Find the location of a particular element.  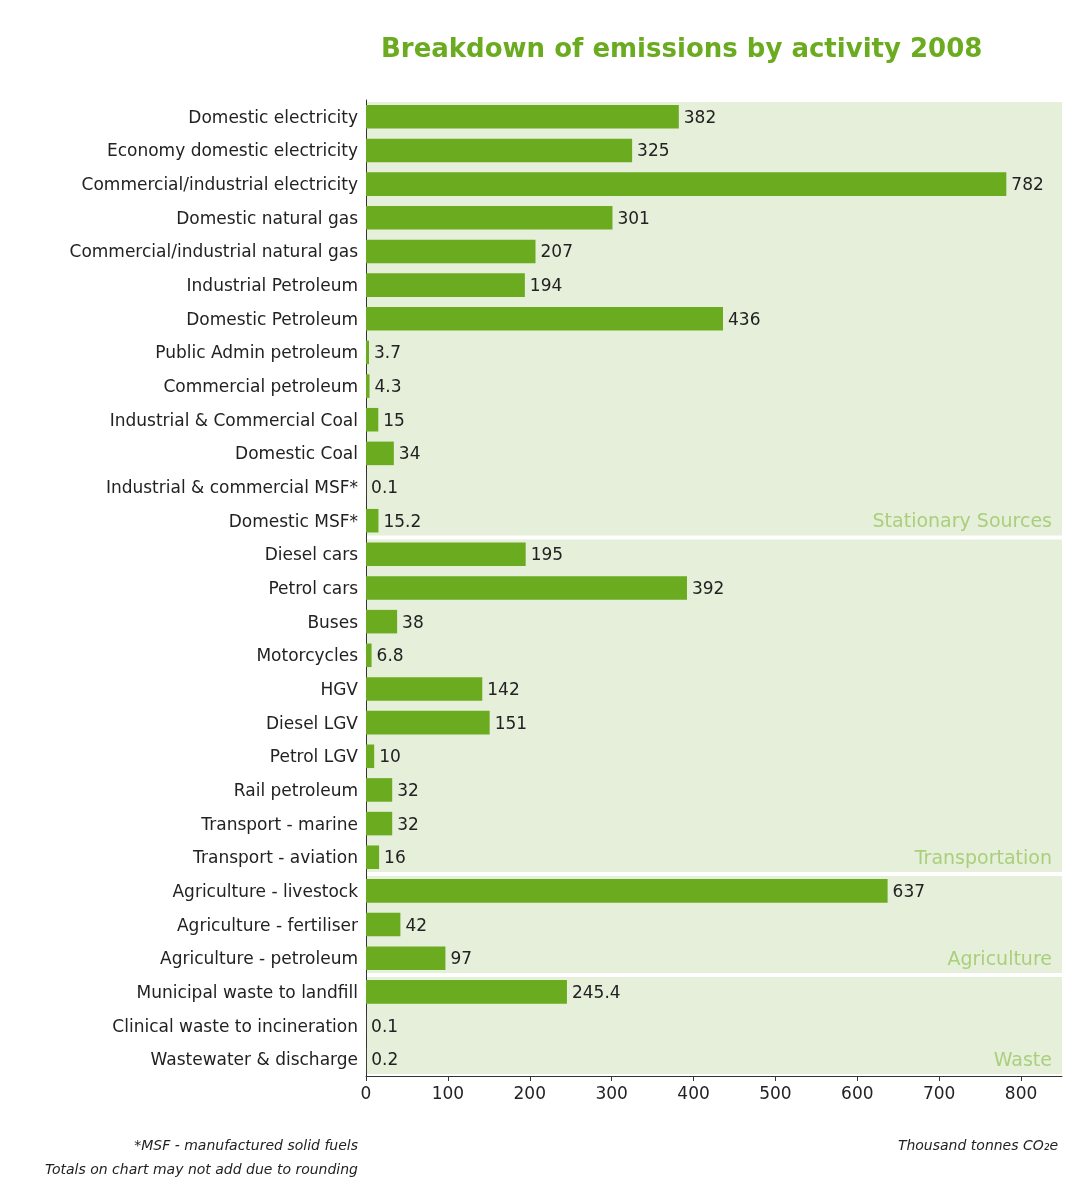

y-tick-label: Clinical waste to incineration is located at coordinates (235, 1025).